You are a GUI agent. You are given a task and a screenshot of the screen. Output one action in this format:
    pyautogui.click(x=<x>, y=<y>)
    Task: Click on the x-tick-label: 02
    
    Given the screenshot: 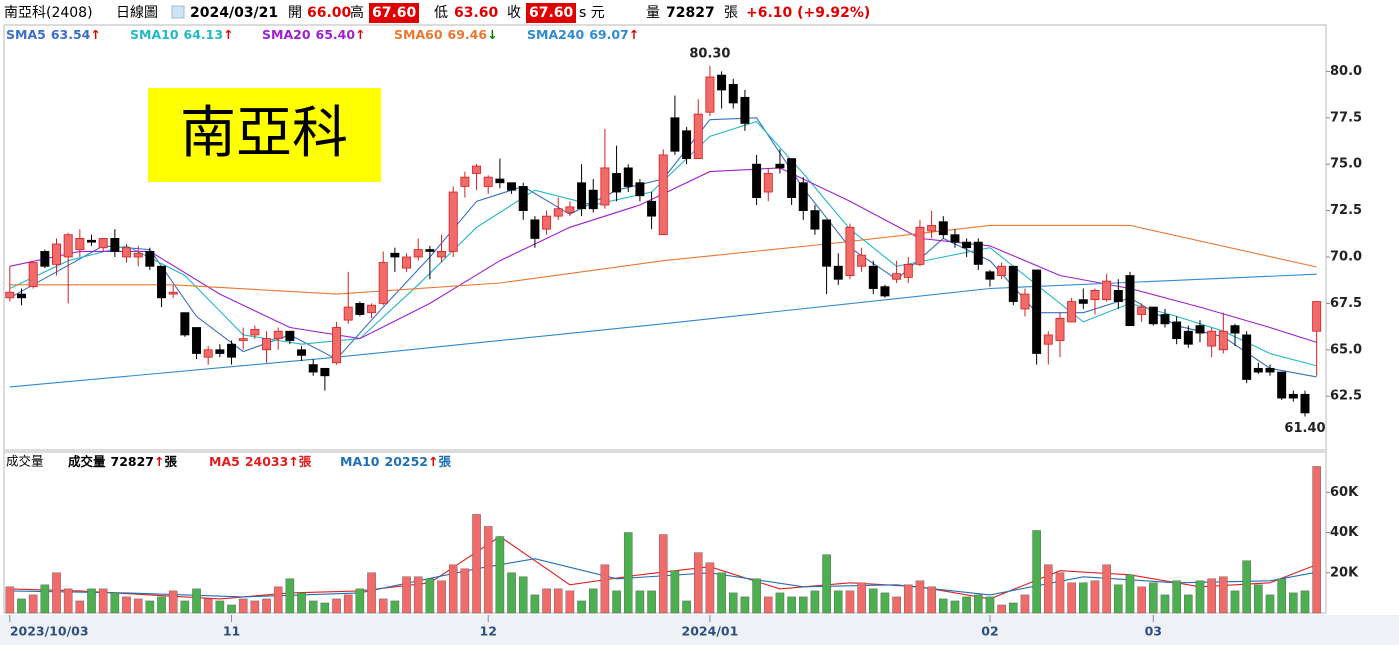 What is the action you would take?
    pyautogui.click(x=989, y=631)
    